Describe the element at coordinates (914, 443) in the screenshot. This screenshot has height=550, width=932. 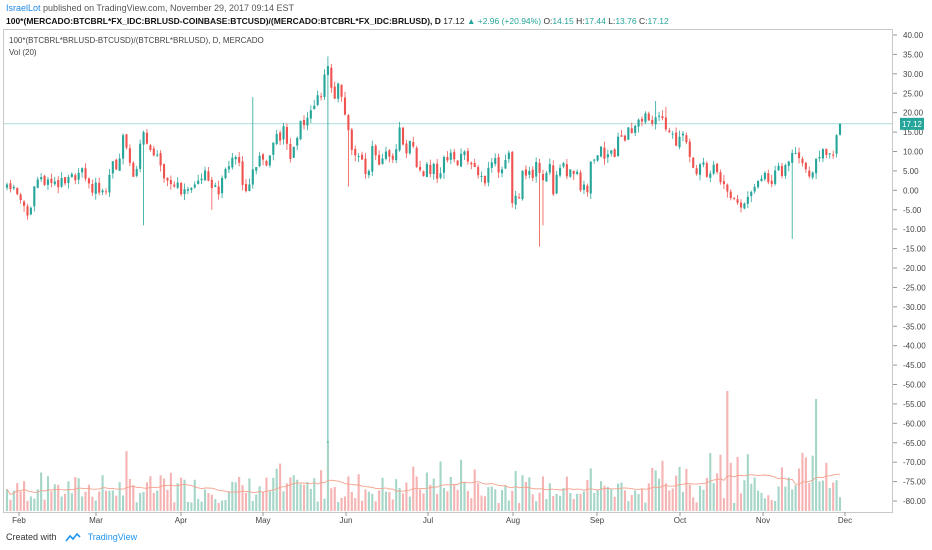
I see `y-tick-label: -65.00` at that location.